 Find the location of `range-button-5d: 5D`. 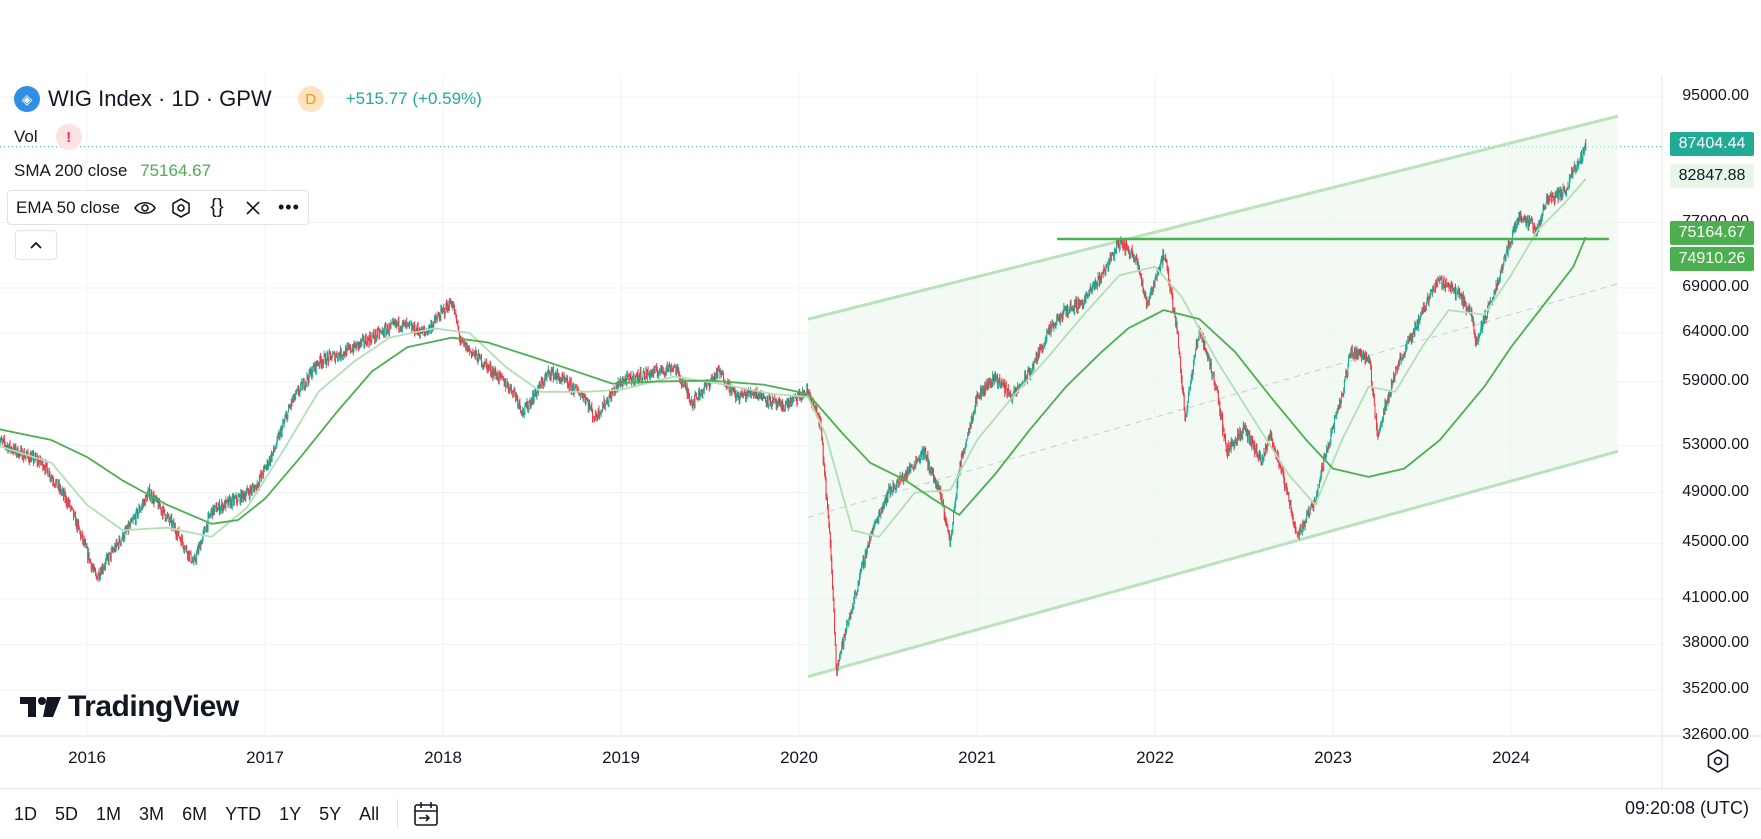

range-button-5d: 5D is located at coordinates (67, 813).